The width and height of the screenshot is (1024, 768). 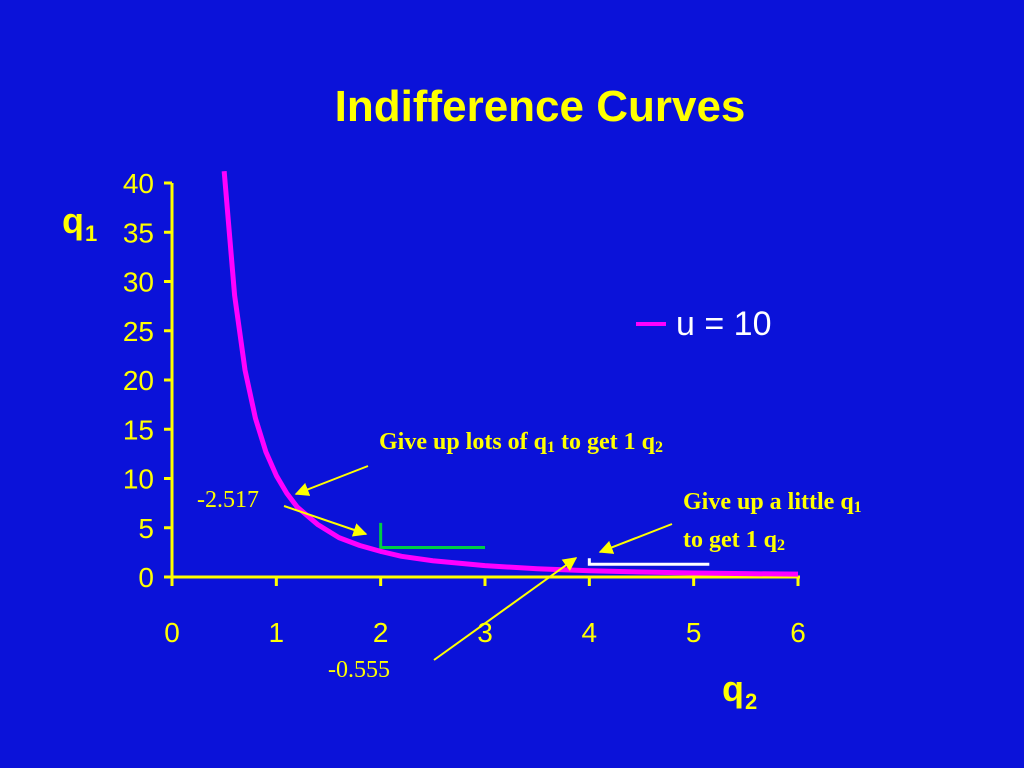 I want to click on y-tick-label: 10, so click(x=138, y=479).